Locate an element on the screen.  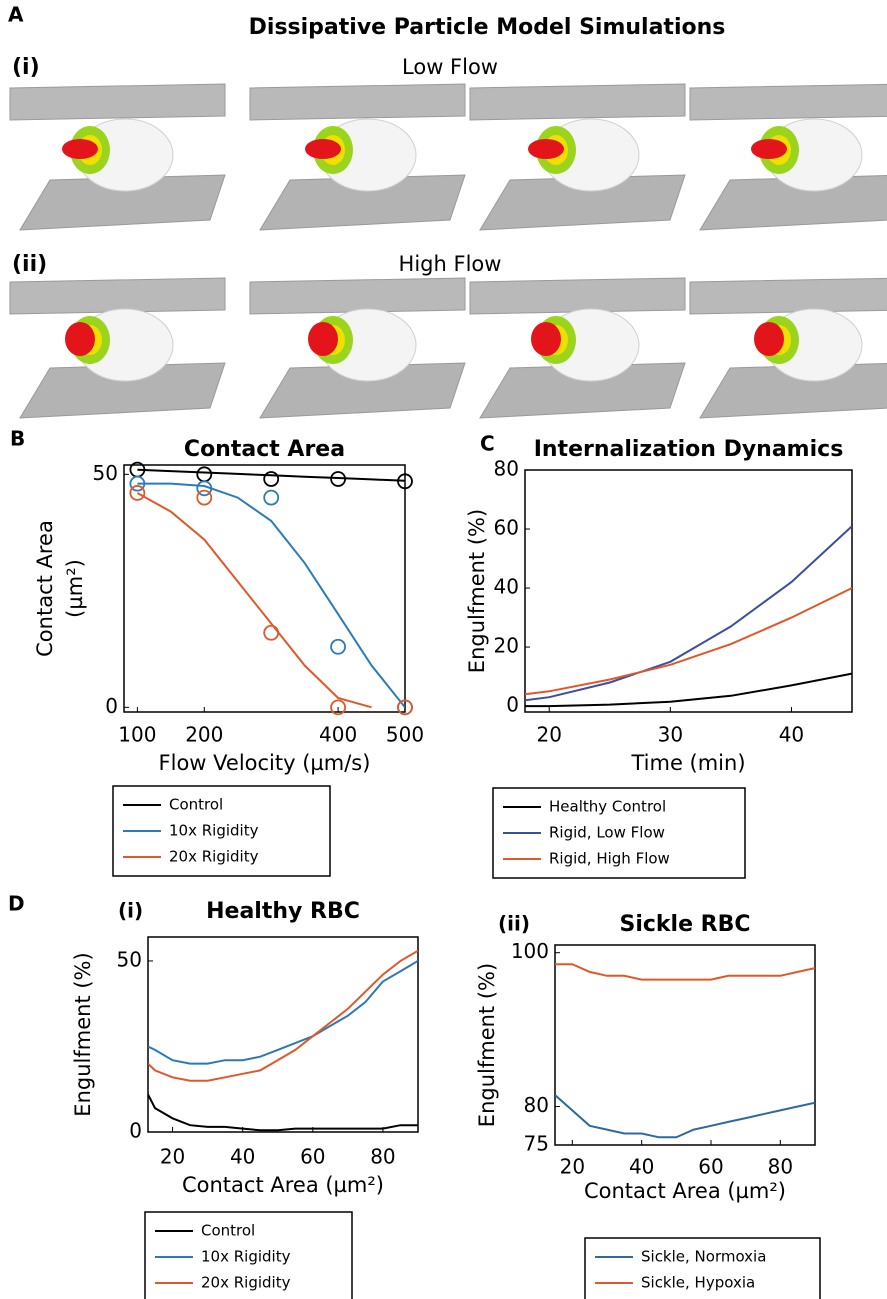
y-tick-label: 50 is located at coordinates (105, 473).